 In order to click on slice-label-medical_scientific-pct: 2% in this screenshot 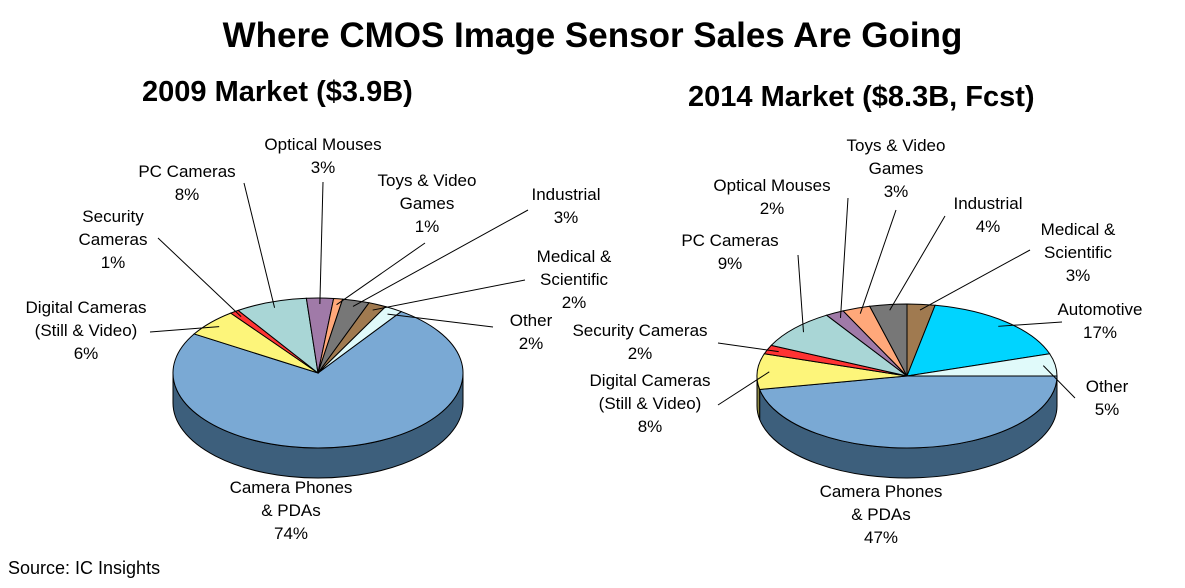, I will do `click(574, 302)`.